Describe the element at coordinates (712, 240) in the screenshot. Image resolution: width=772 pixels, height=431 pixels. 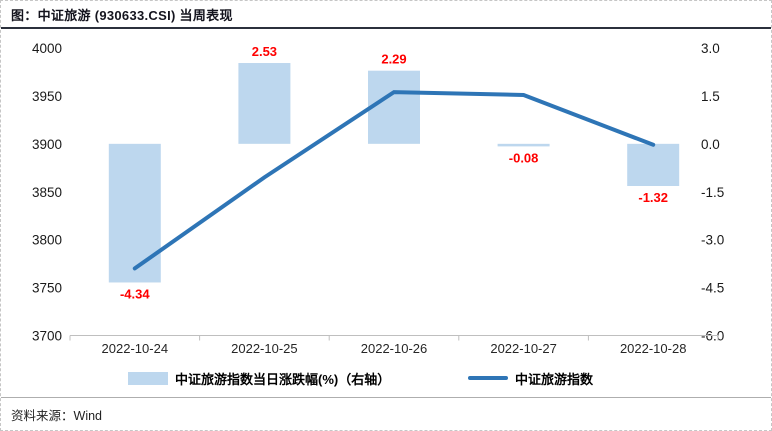
I see `right-axis-tick-label: -3.0` at that location.